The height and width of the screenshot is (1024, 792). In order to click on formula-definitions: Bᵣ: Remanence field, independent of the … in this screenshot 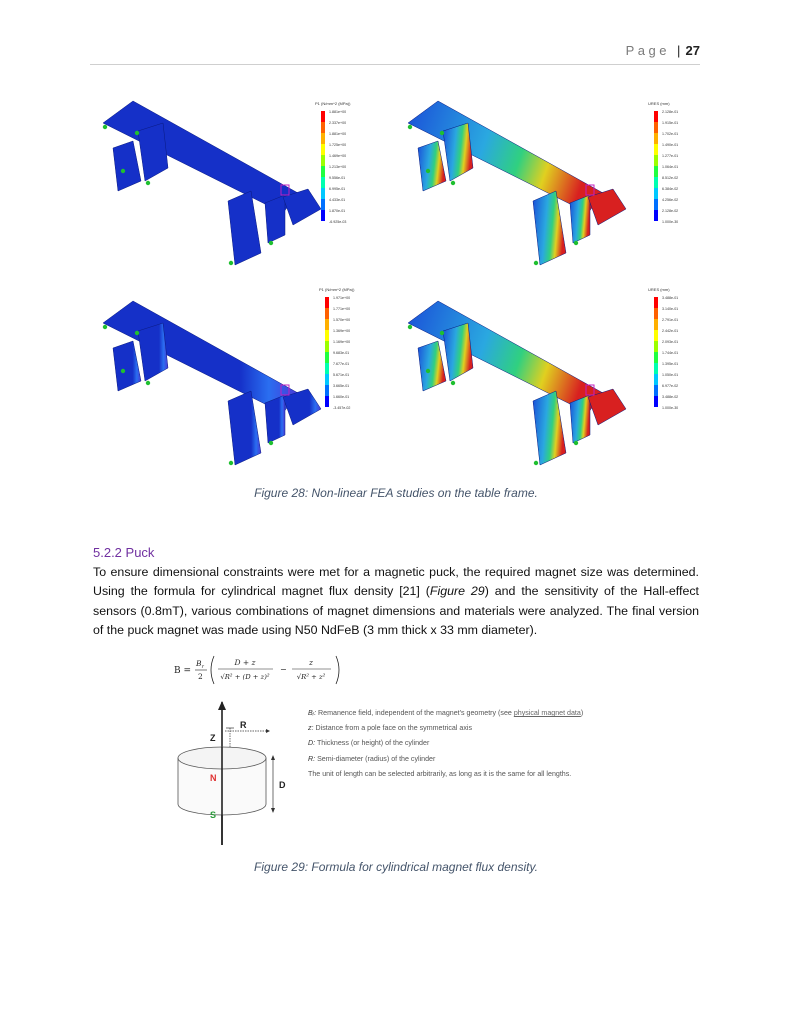, I will do `click(478, 744)`.